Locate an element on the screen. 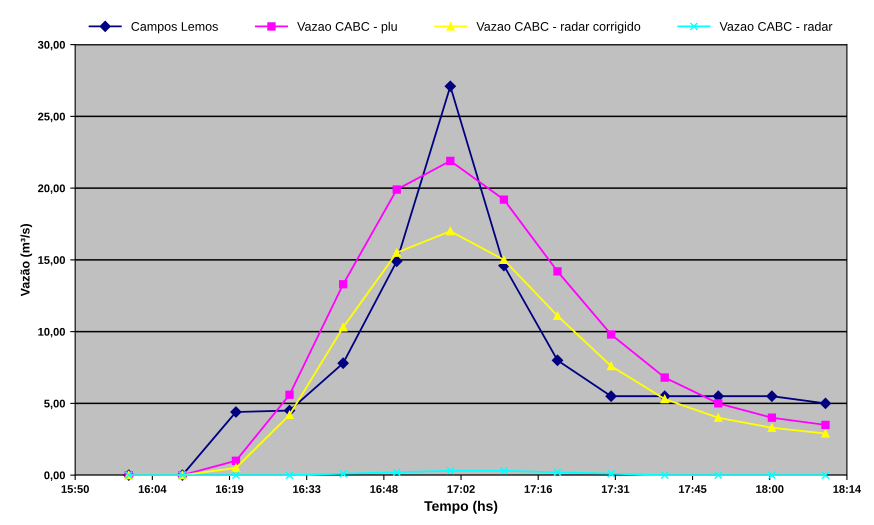  y-tick-label: 20,00 is located at coordinates (51, 189).